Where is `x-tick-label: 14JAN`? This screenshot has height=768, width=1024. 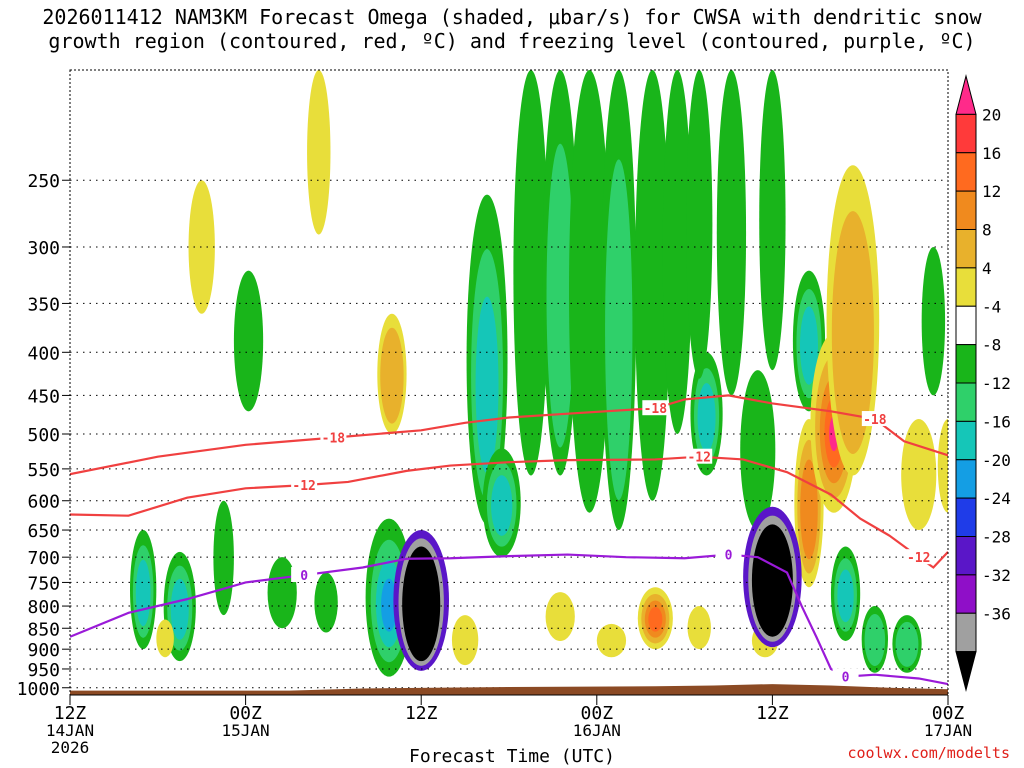
x-tick-label: 14JAN is located at coordinates (70, 730).